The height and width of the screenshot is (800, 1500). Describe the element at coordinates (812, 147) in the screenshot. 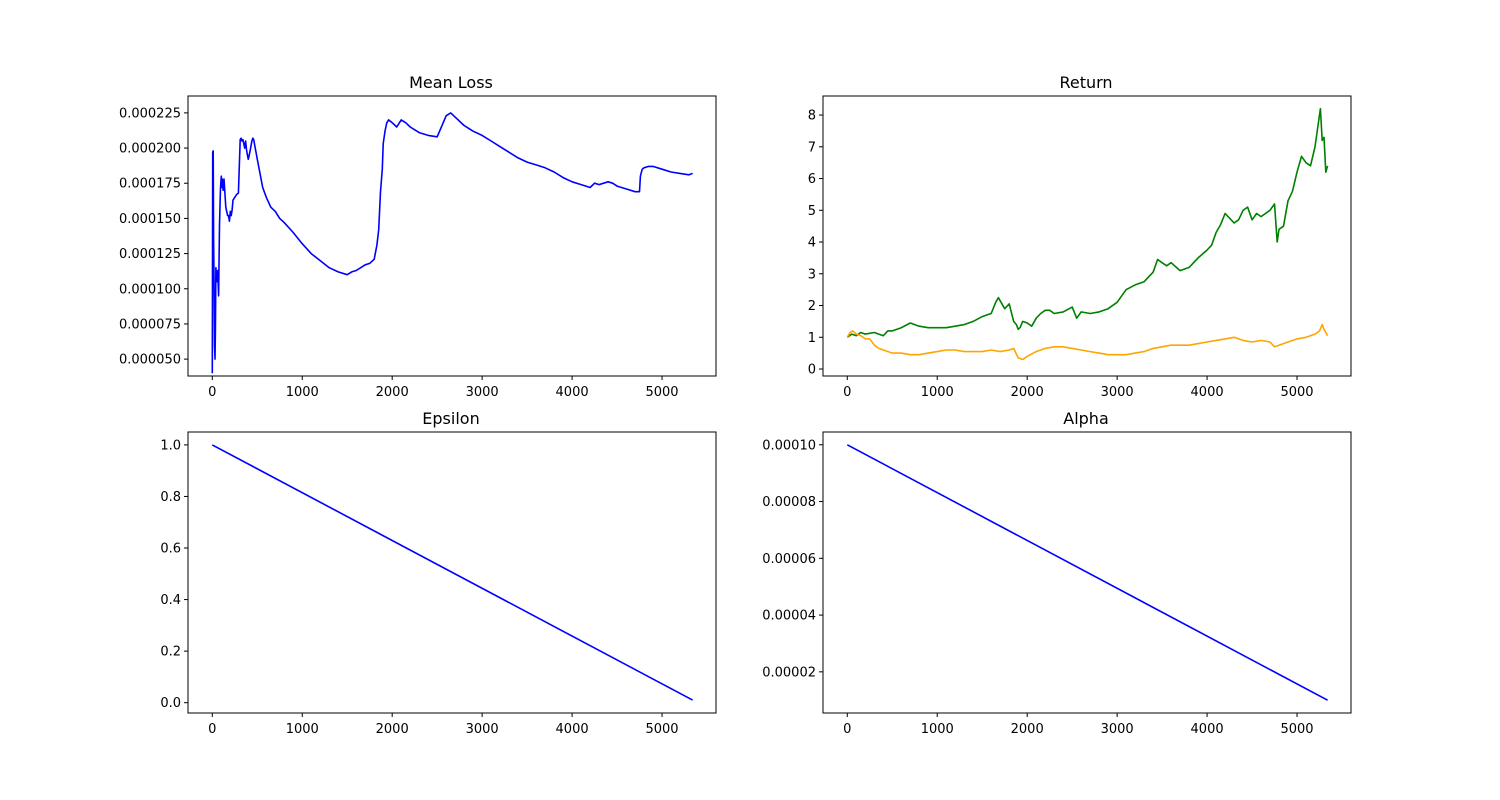

I see `y-tick-label: 7` at that location.